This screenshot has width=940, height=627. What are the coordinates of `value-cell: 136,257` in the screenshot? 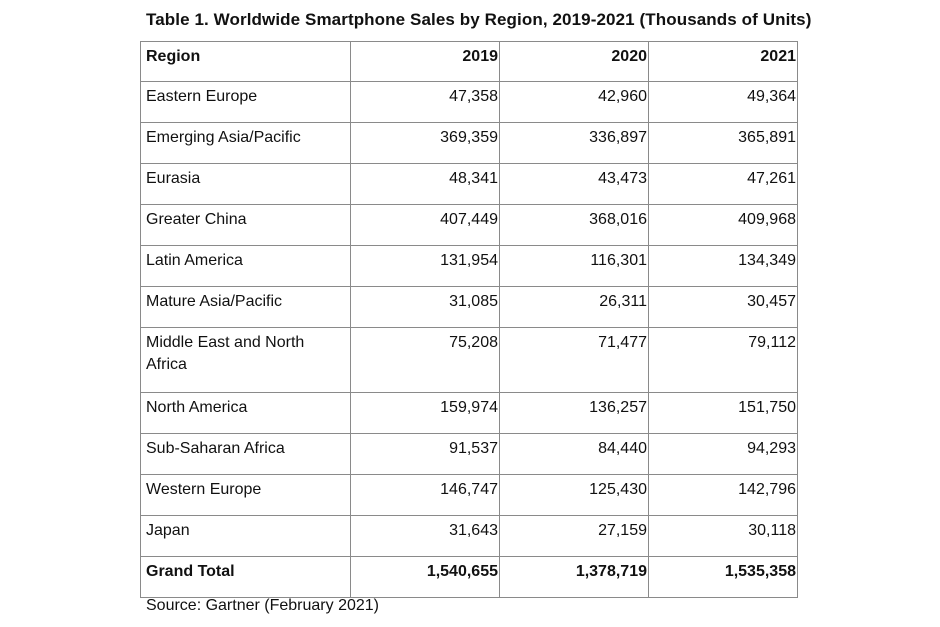 It's located at (574, 413).